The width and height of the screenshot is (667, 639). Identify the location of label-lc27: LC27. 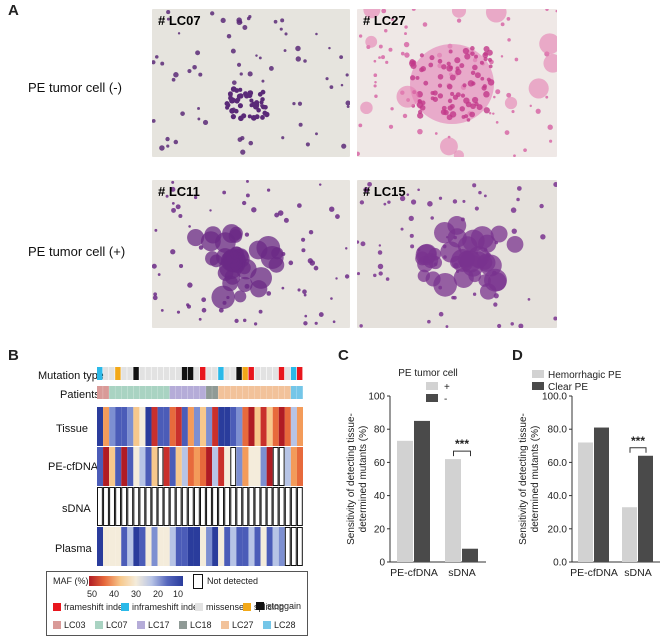
(243, 625).